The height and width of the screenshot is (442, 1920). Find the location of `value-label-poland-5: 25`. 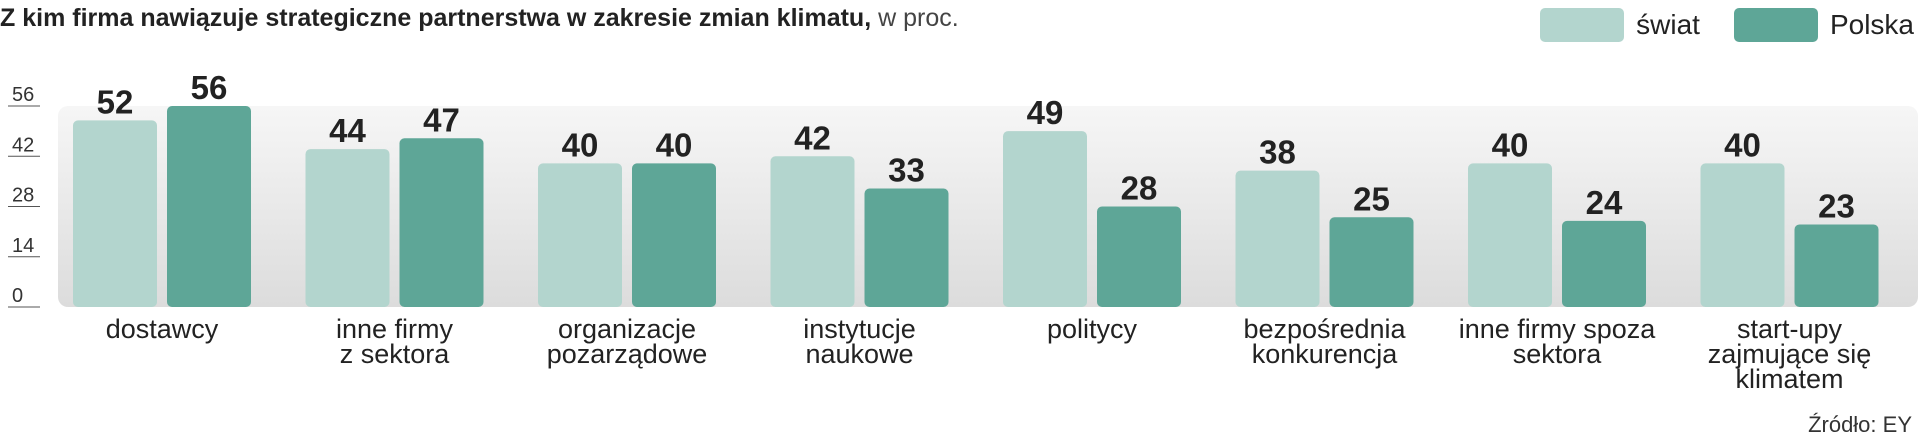

value-label-poland-5: 25 is located at coordinates (1371, 198).